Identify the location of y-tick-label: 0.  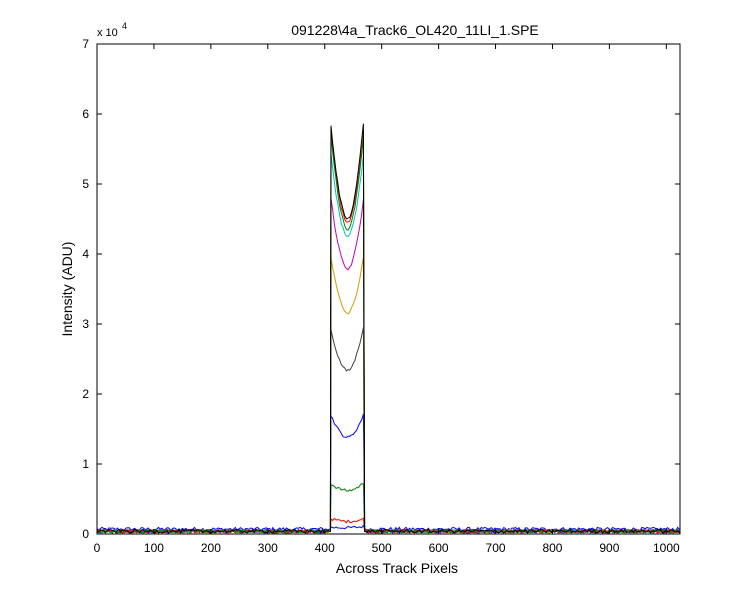
(85, 534).